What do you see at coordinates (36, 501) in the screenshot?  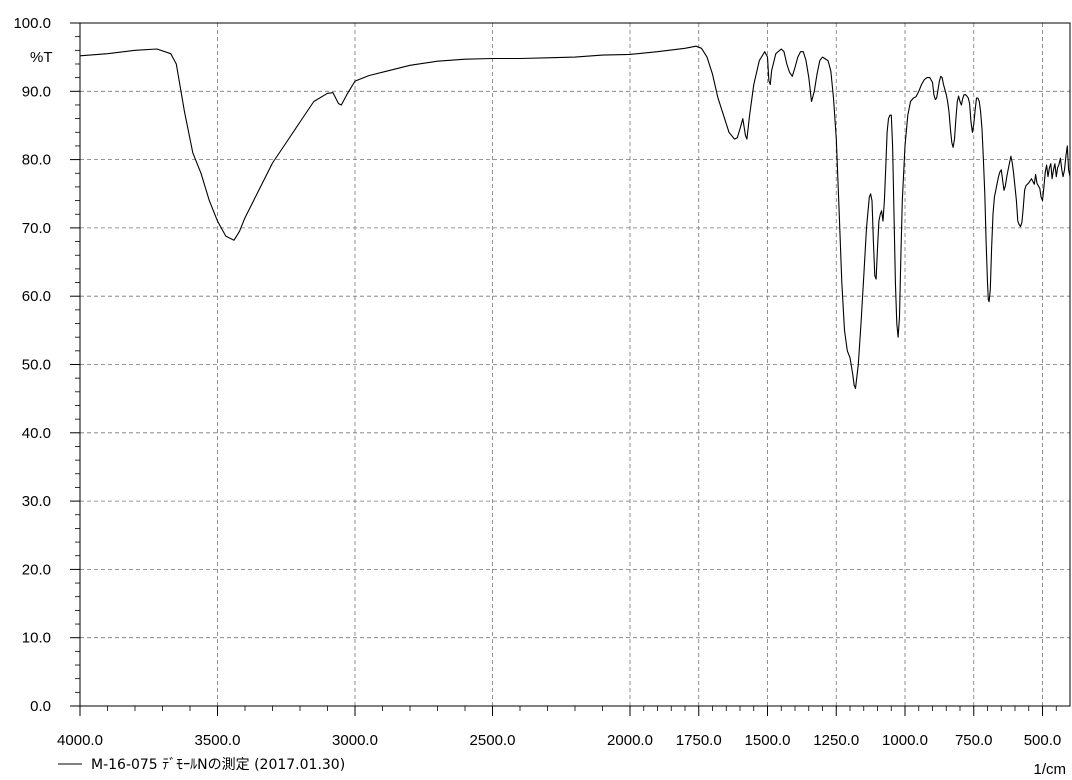 I see `y-tick-label: 30.0` at bounding box center [36, 501].